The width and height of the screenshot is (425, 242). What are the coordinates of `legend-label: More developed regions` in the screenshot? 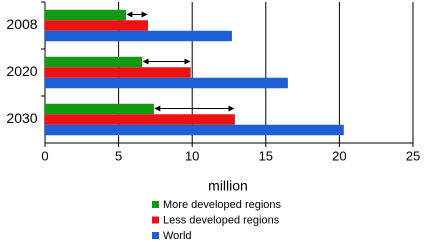 It's located at (222, 205).